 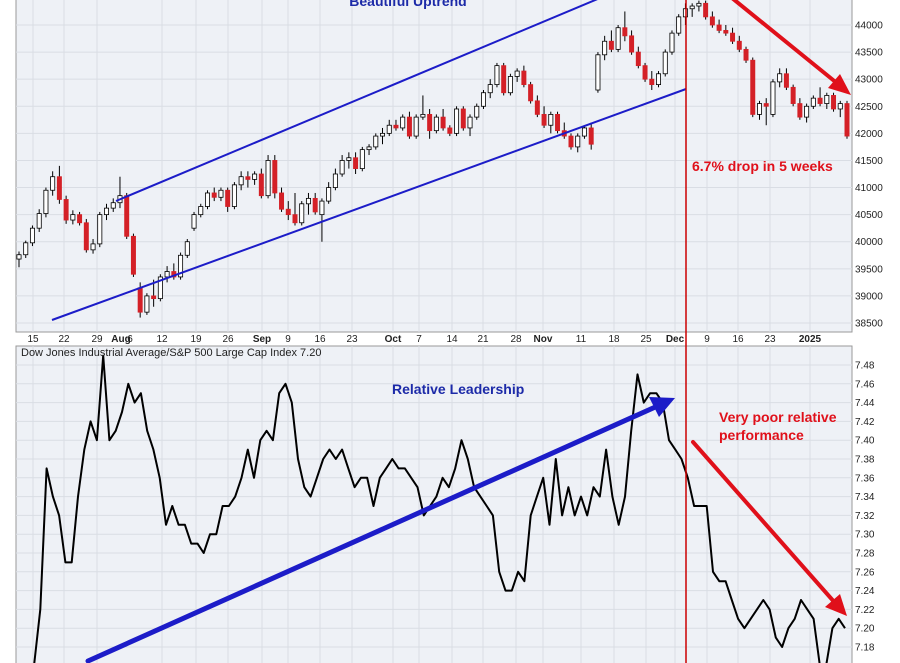 What do you see at coordinates (778, 417) in the screenshot?
I see `poor-relative-line-1: Very poor relative` at bounding box center [778, 417].